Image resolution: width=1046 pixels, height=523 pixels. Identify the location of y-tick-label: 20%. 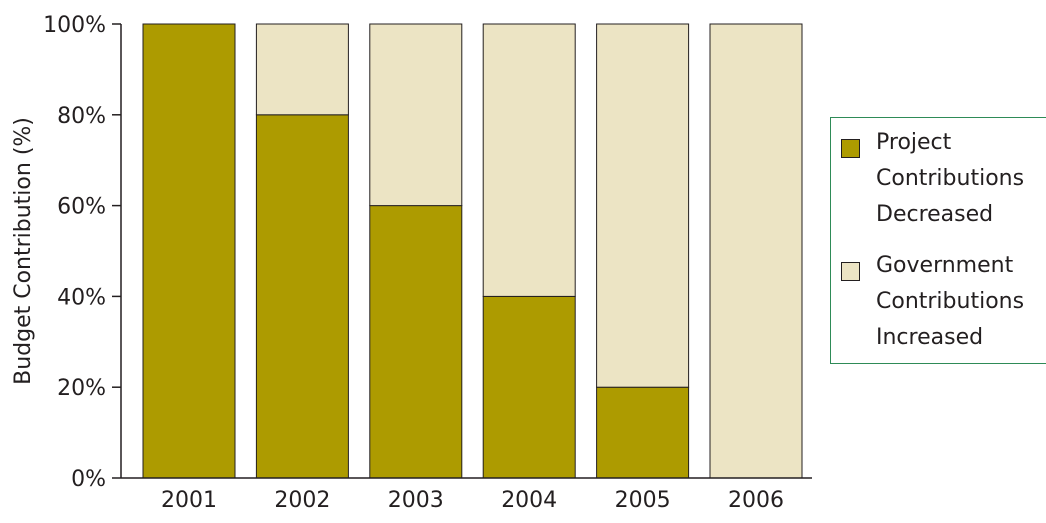
(81, 388).